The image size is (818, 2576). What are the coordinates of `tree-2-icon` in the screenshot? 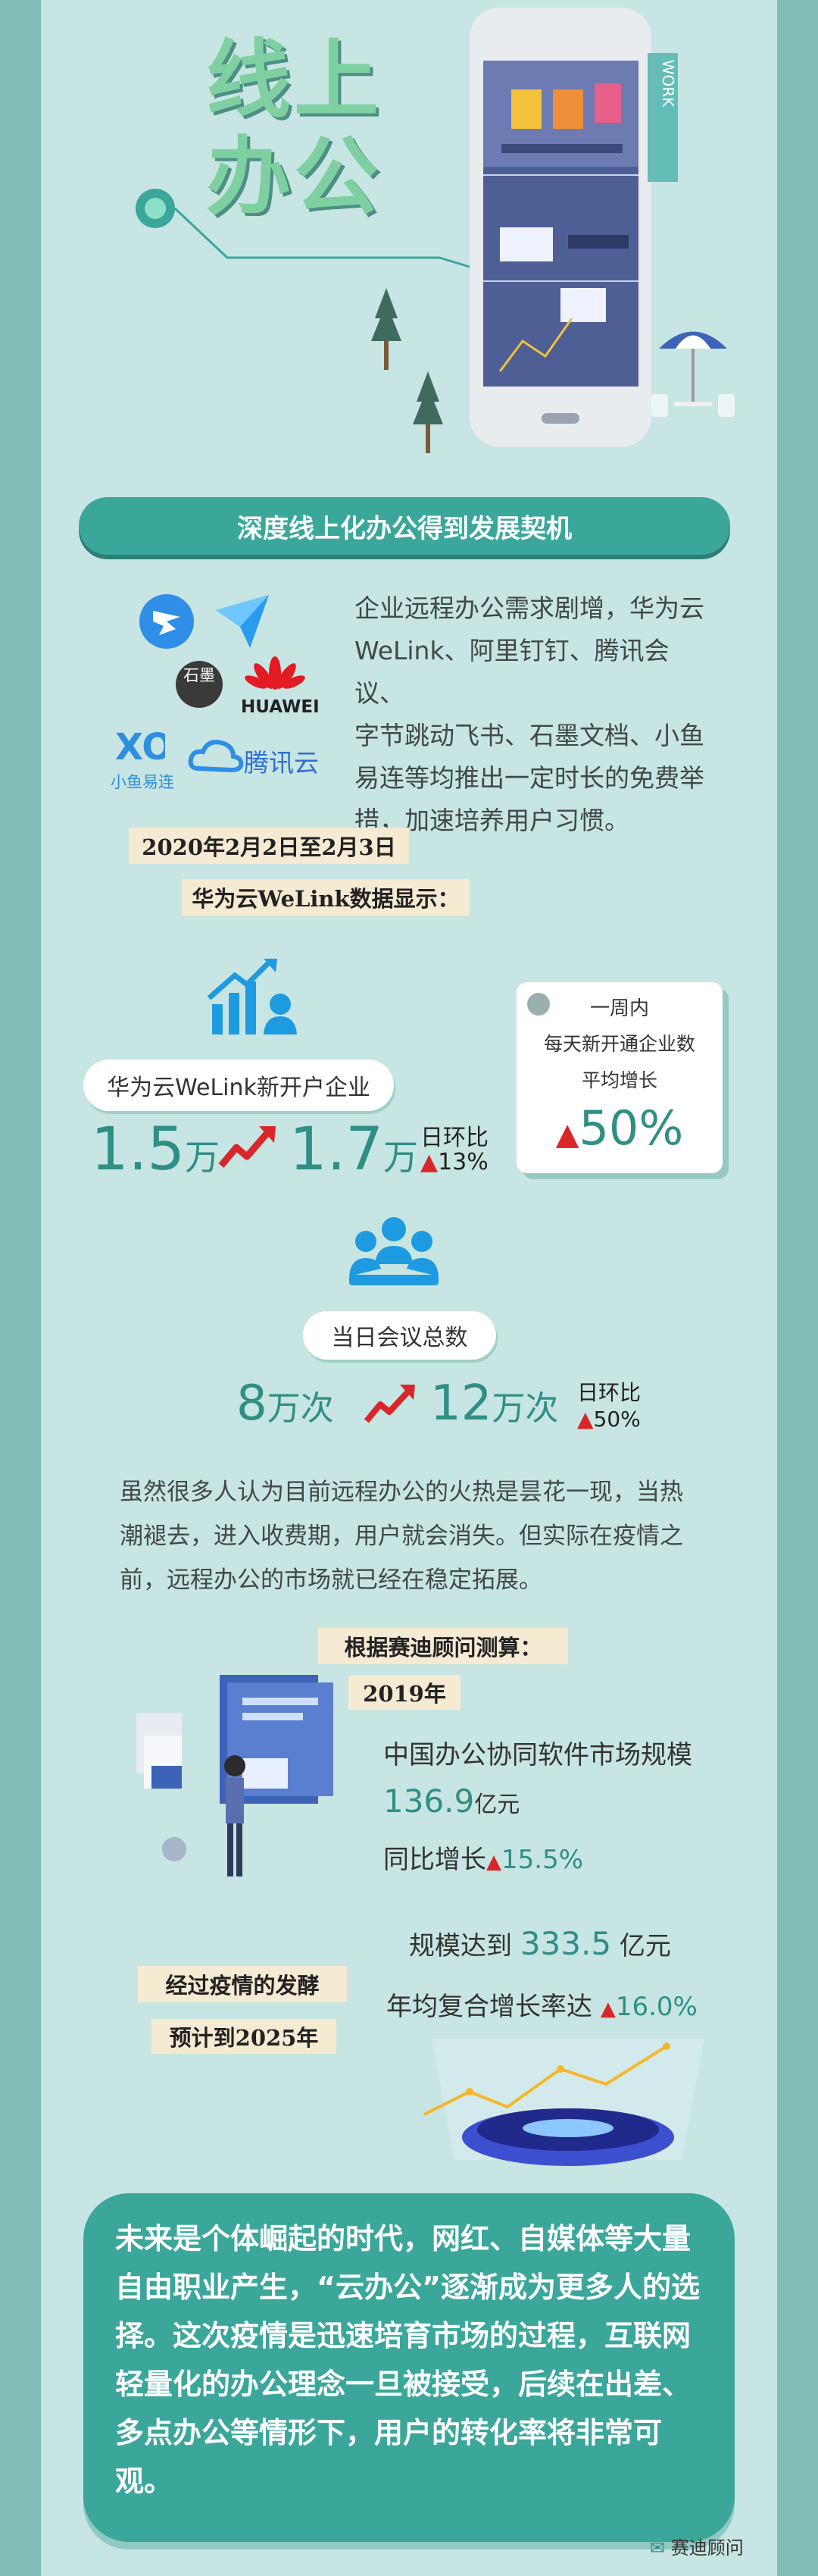 It's located at (428, 412).